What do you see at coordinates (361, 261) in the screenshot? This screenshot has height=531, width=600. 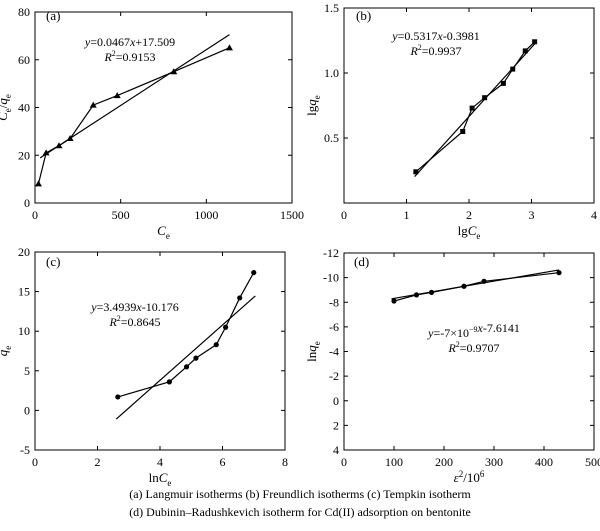 I see `panel-label: (d)` at bounding box center [361, 261].